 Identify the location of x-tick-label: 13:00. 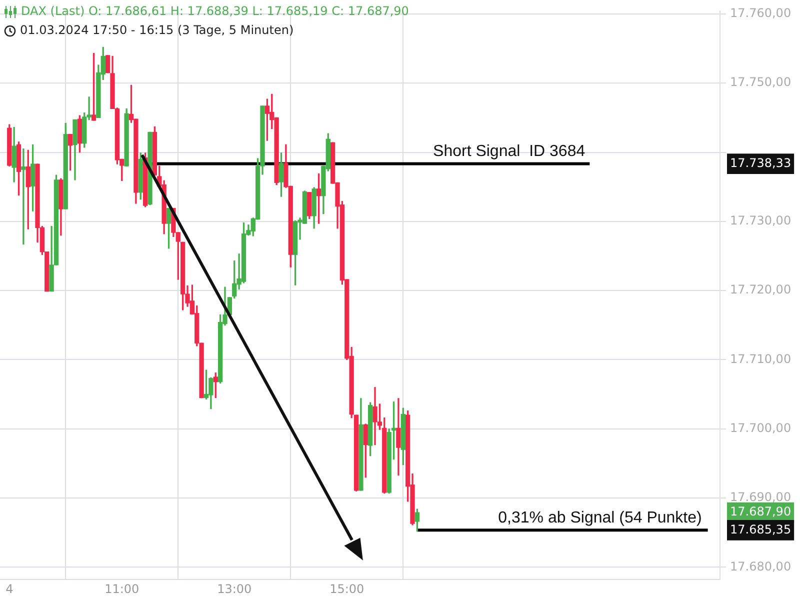
(234, 589).